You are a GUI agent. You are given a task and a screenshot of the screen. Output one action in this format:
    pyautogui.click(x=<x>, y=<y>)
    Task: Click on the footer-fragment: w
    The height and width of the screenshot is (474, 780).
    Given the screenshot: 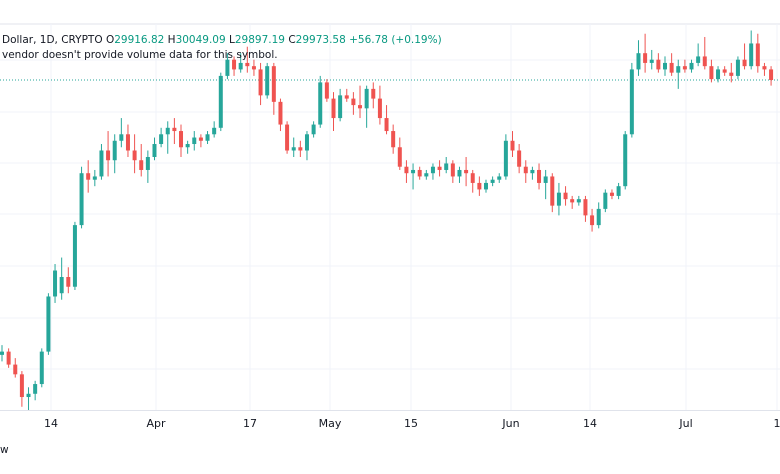 What is the action you would take?
    pyautogui.click(x=4, y=450)
    